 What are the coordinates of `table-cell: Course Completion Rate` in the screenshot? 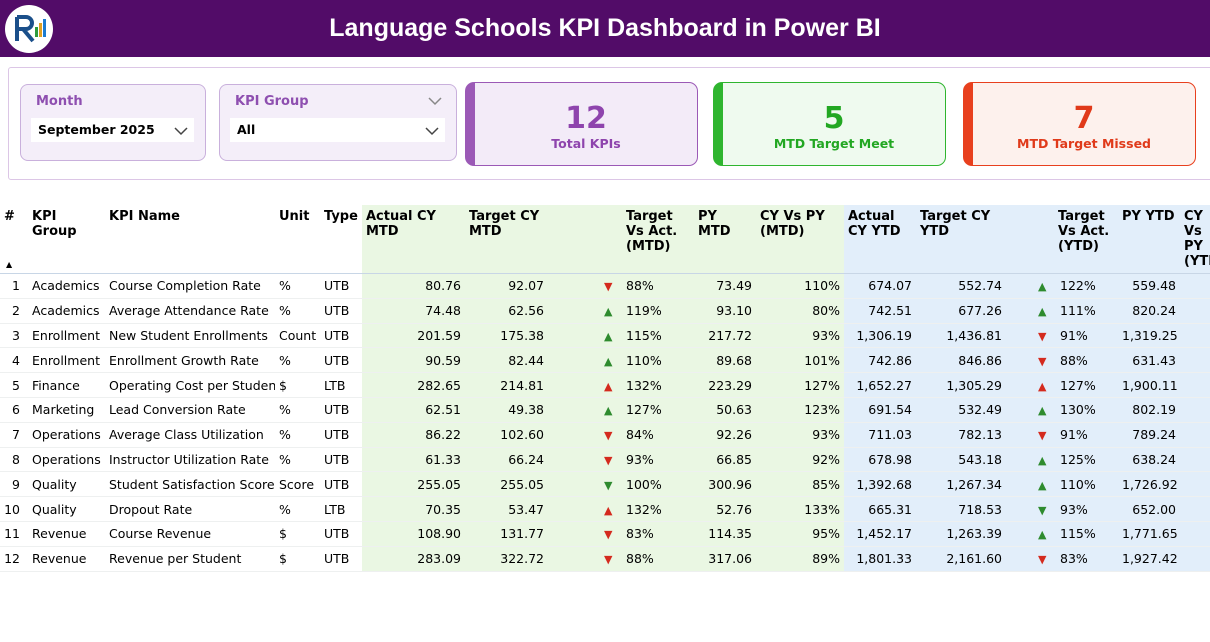 It's located at (190, 286).